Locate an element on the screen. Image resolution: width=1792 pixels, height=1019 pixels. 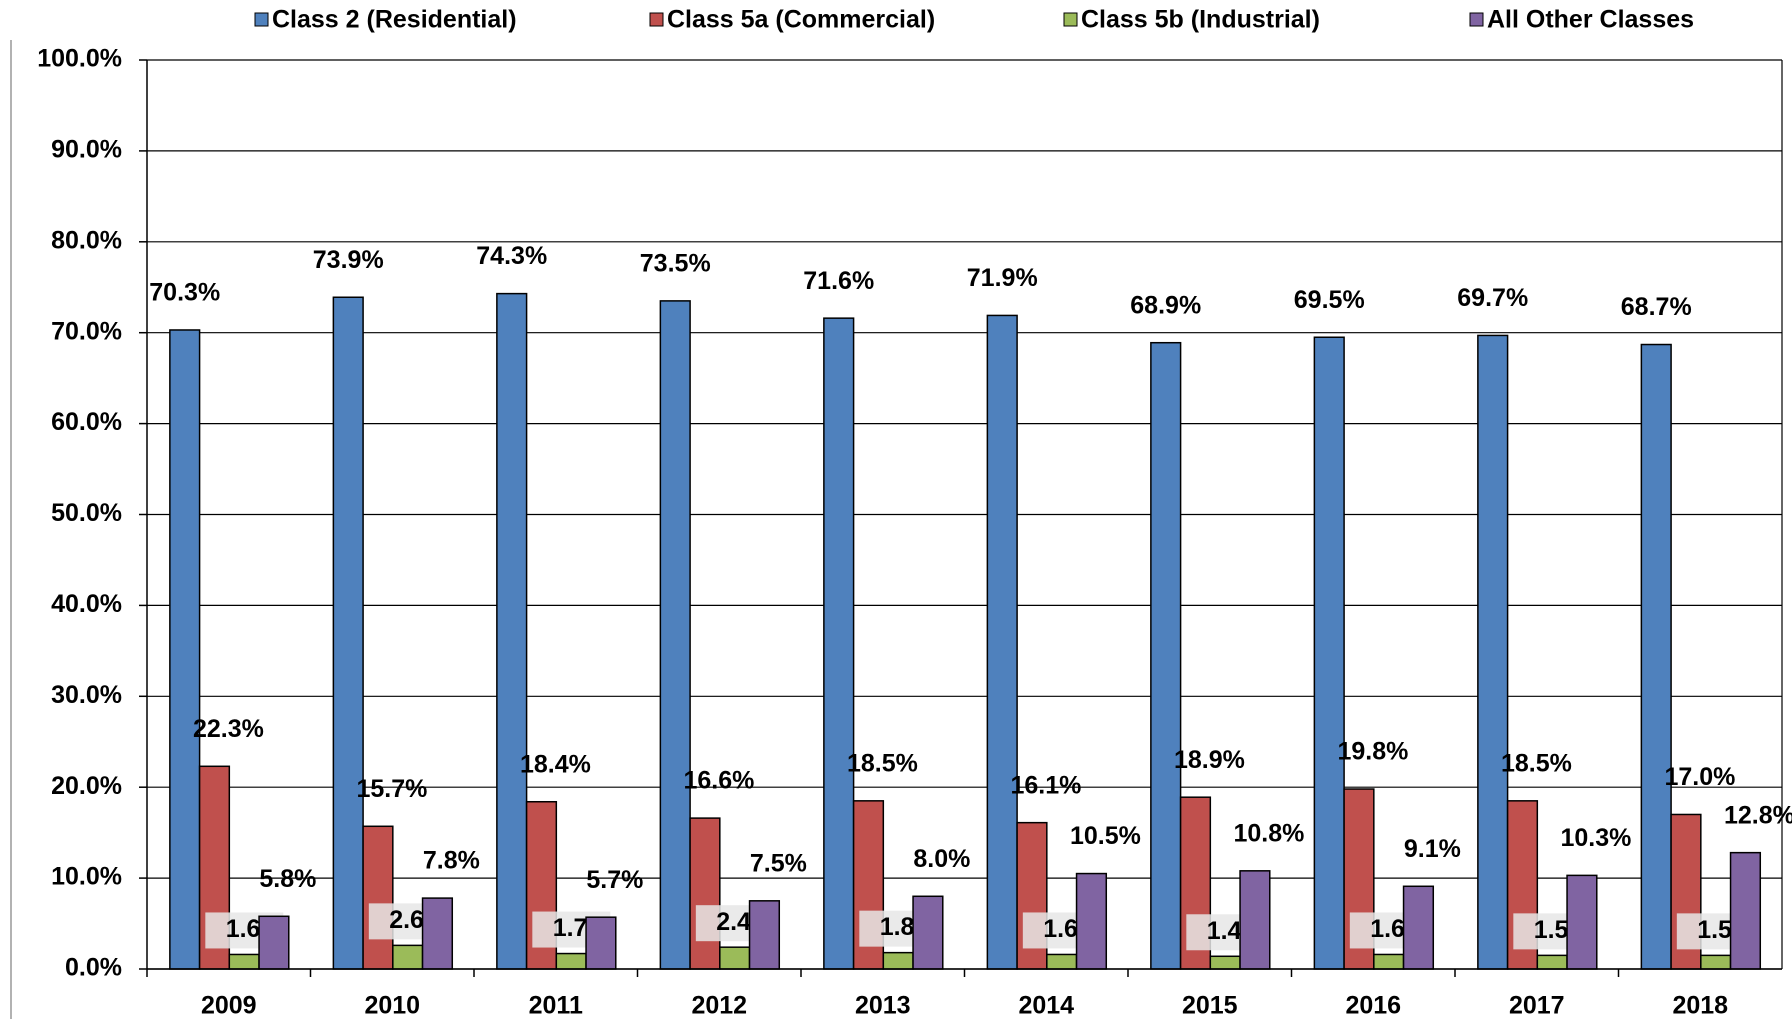
data-label: 10.5% is located at coordinates (1105, 836).